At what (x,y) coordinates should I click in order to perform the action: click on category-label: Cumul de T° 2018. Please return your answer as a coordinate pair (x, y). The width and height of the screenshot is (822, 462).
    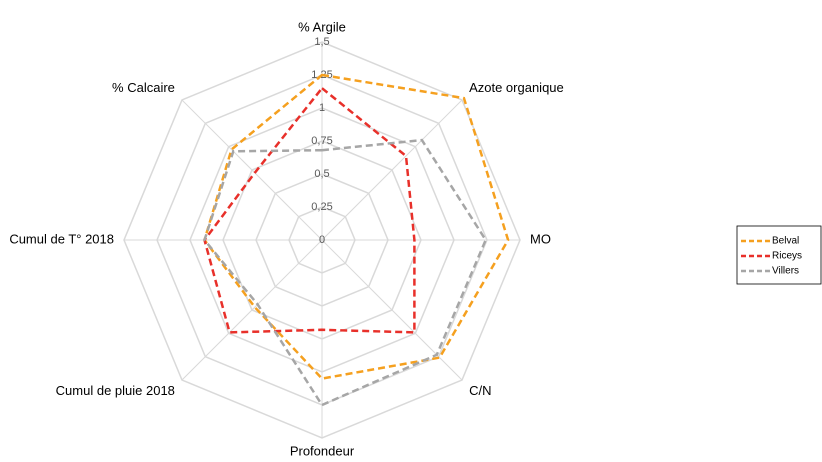
    Looking at the image, I should click on (61, 238).